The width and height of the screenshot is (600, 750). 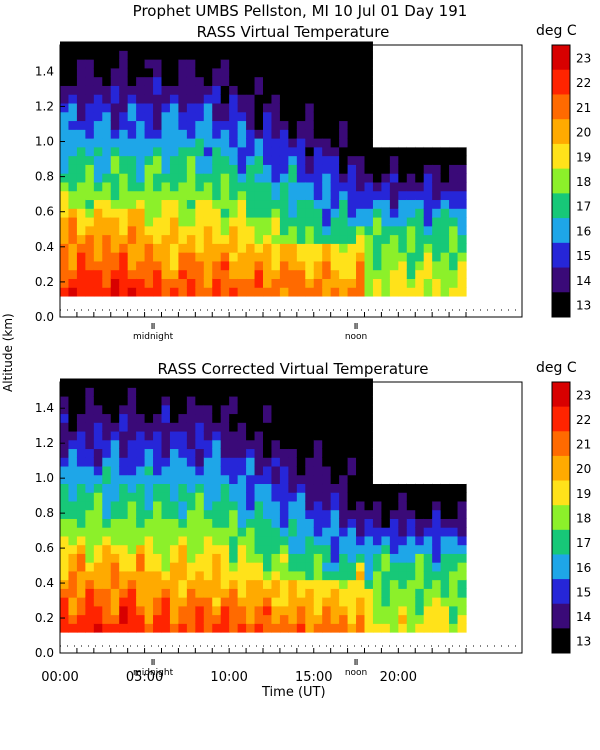 I want to click on panel1-colorbar-tick-label: 18, so click(x=583, y=182).